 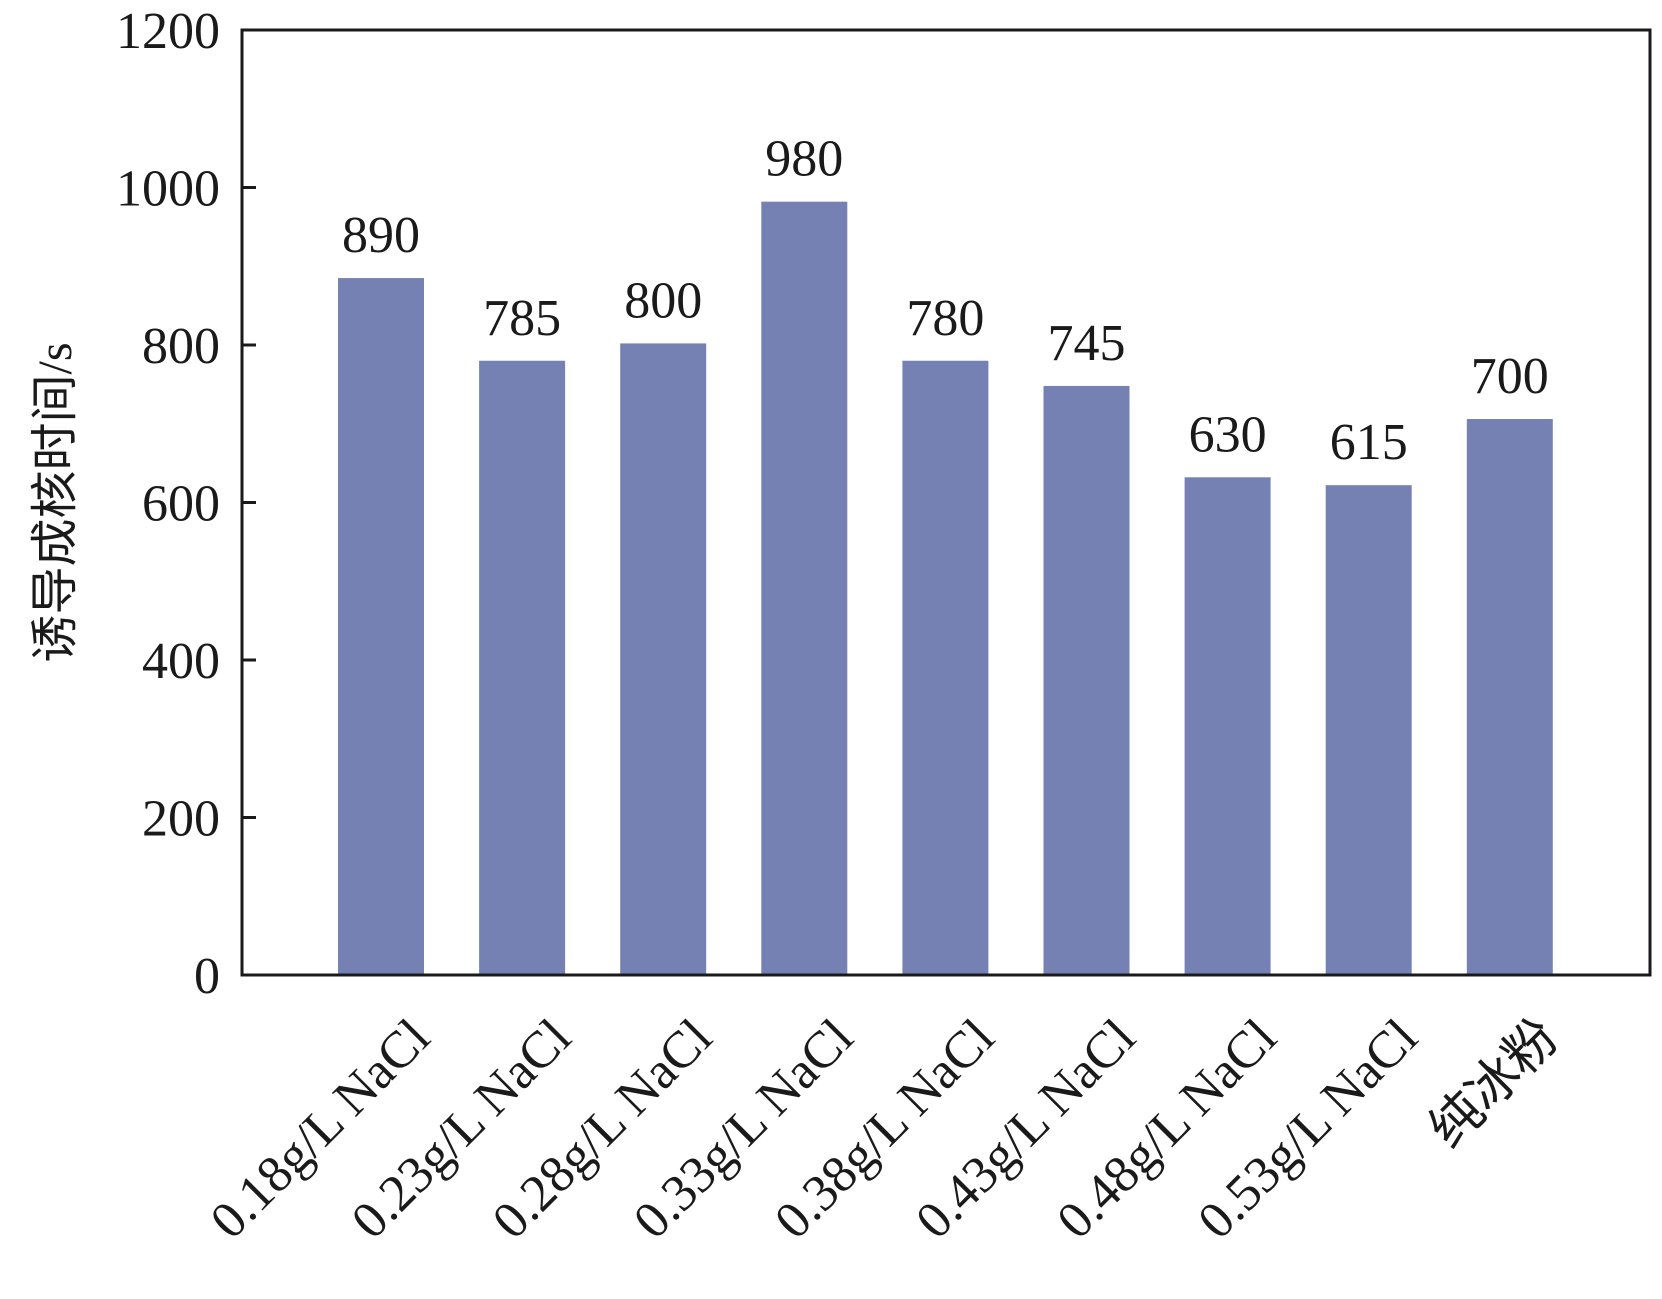 I want to click on y-tick-label: 200, so click(x=181, y=819).